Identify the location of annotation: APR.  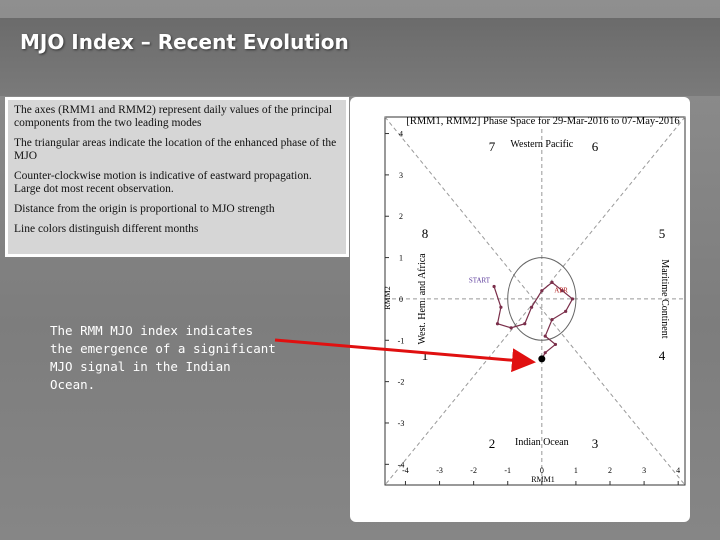
(561, 291).